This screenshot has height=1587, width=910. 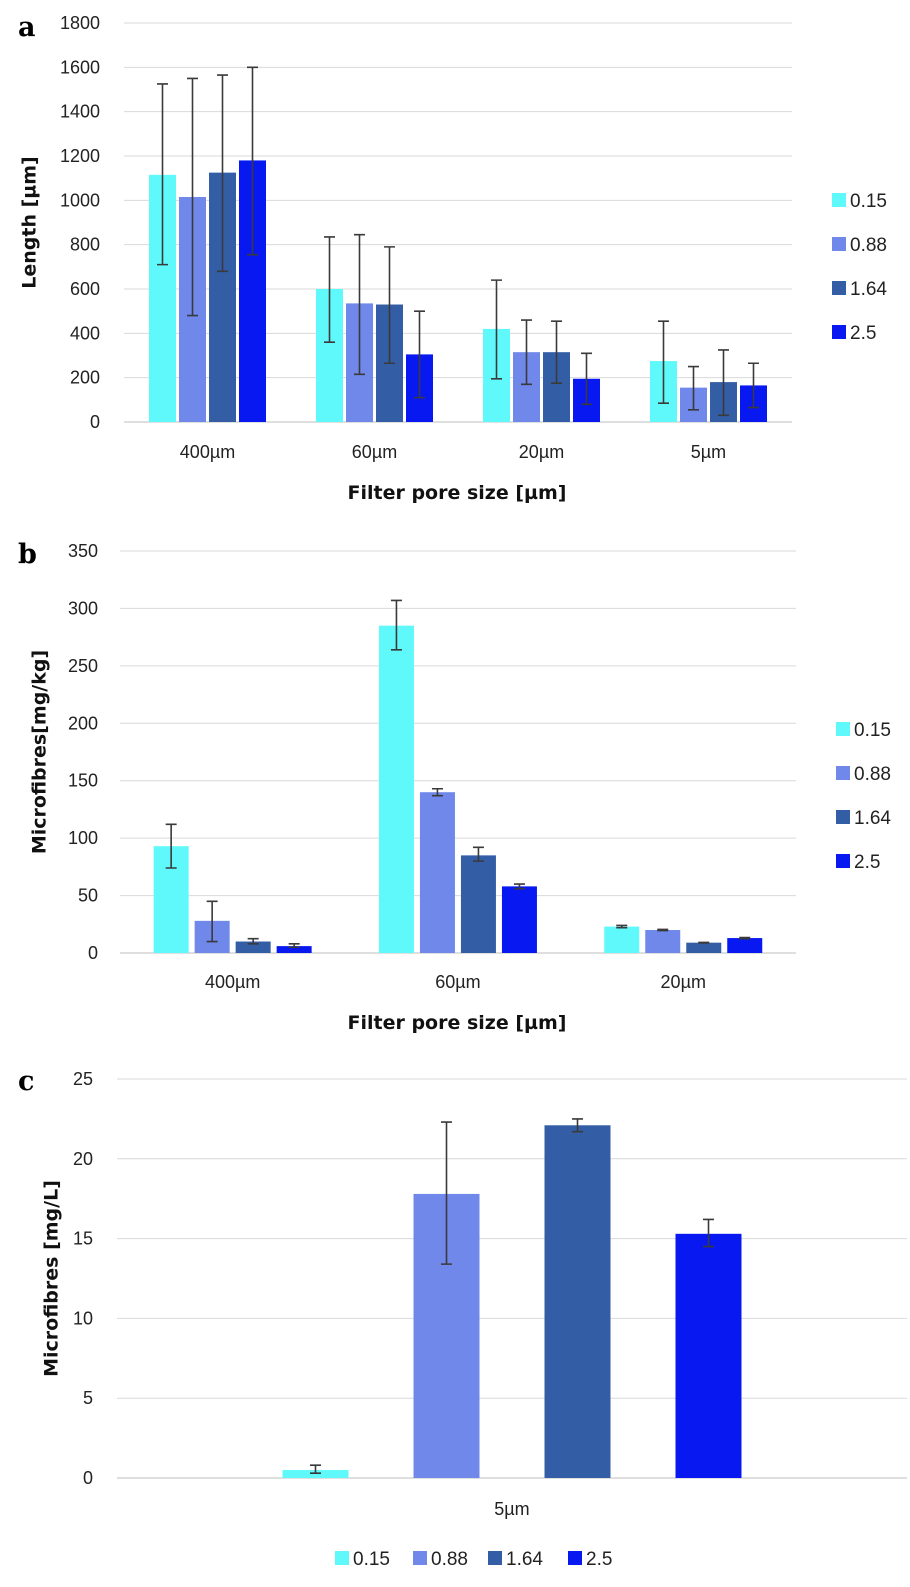 I want to click on c-y-axis-title: Microfibres [mg/L], so click(x=52, y=1278).